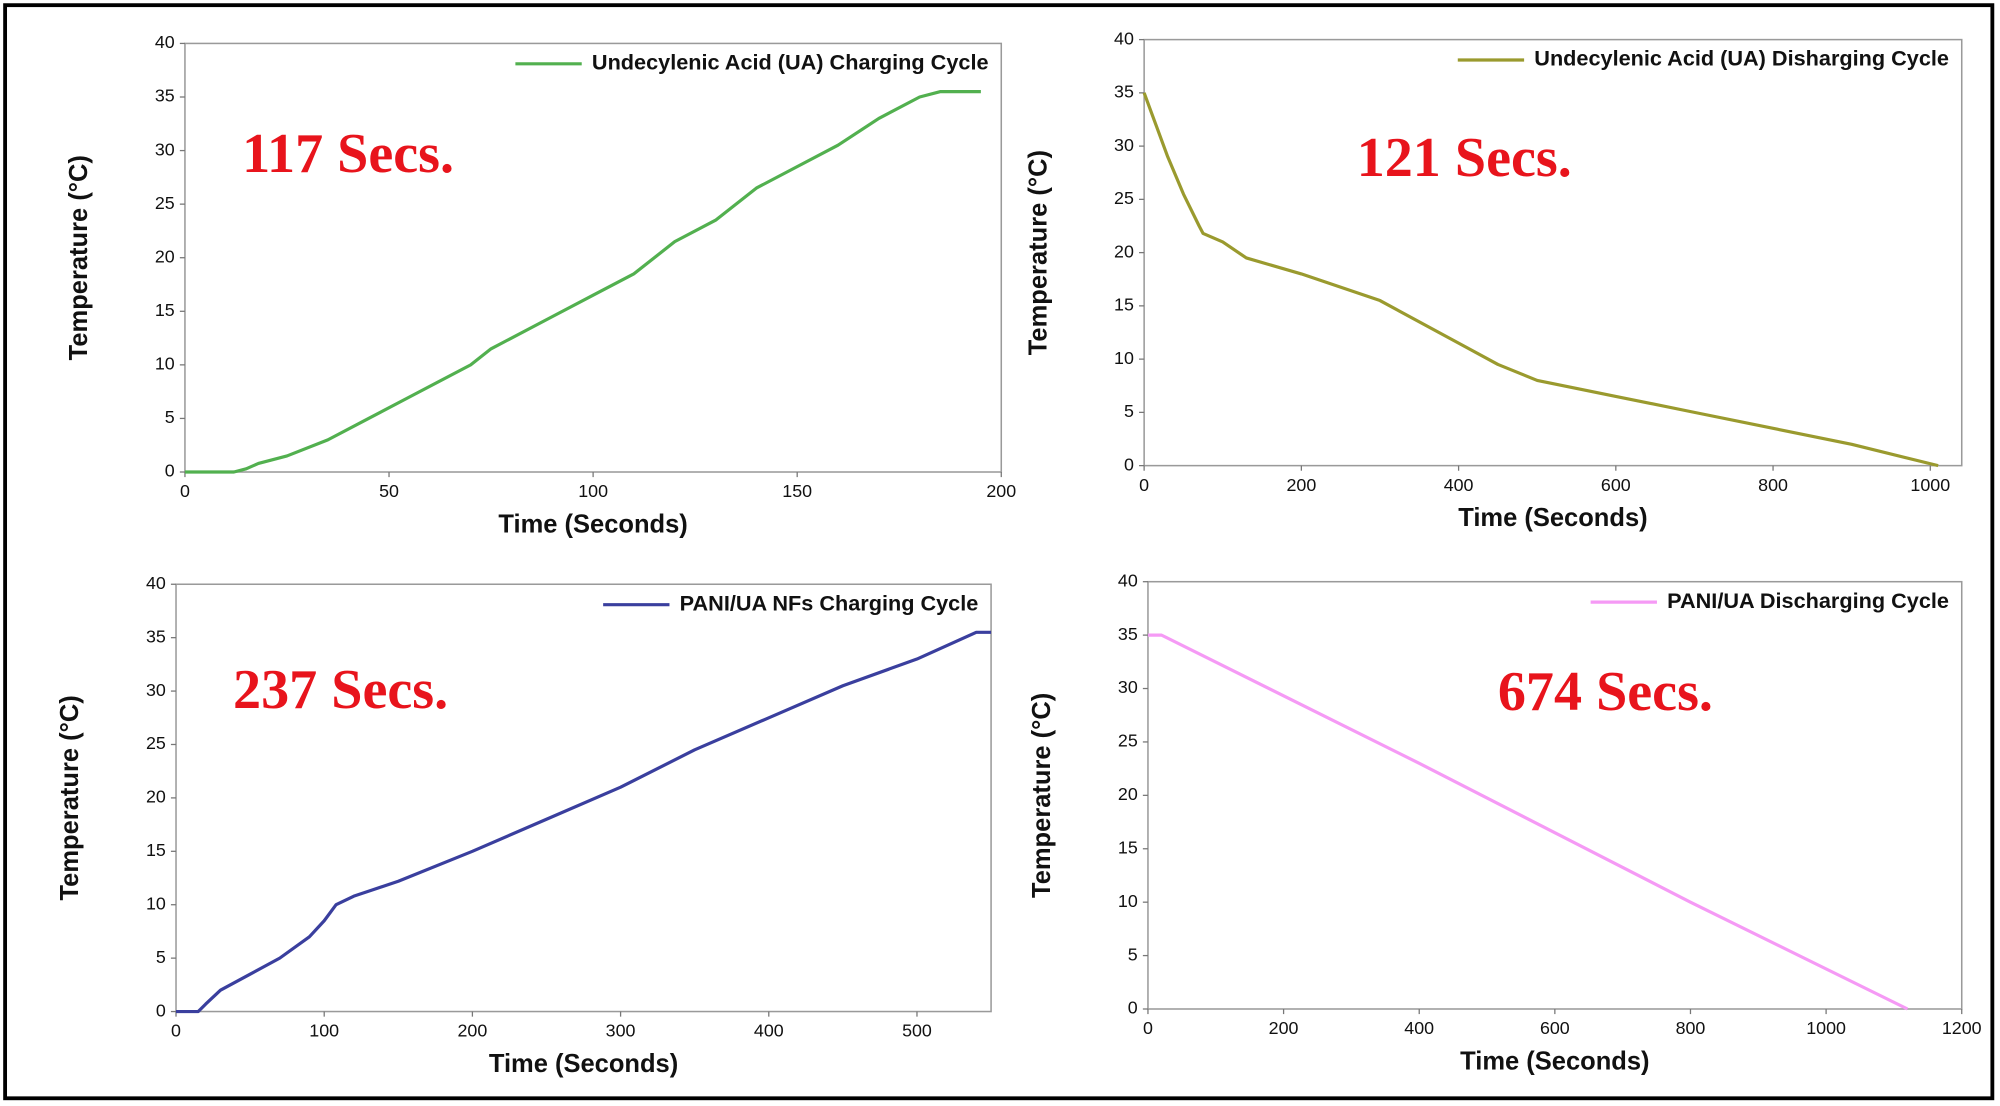 The image size is (2000, 1106). Describe the element at coordinates (797, 491) in the screenshot. I see `x-tick-label: 150` at that location.